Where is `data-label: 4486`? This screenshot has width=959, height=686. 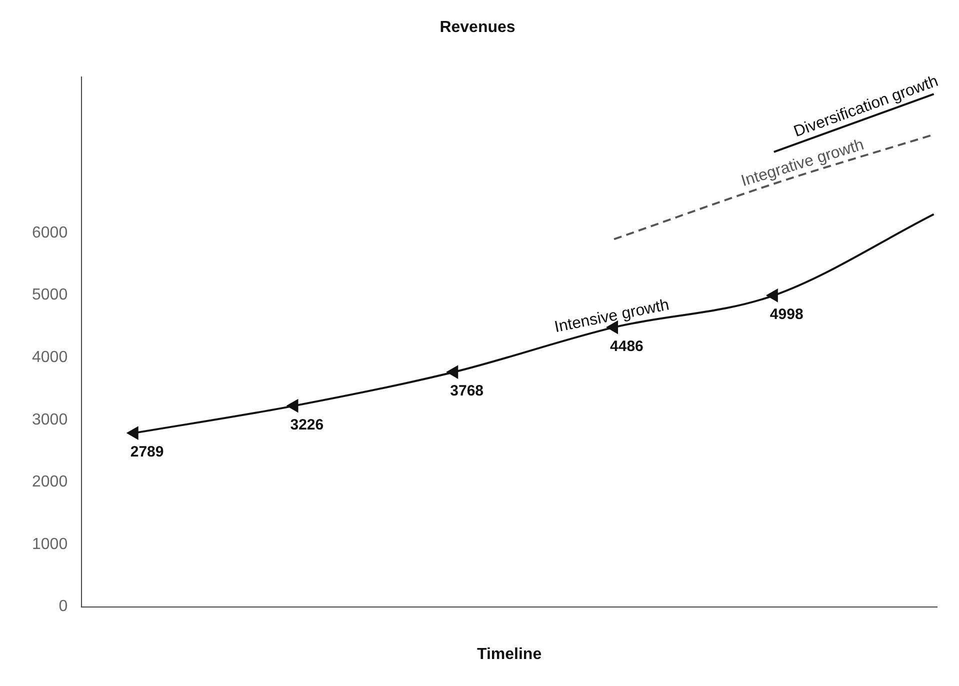
data-label: 4486 is located at coordinates (627, 346).